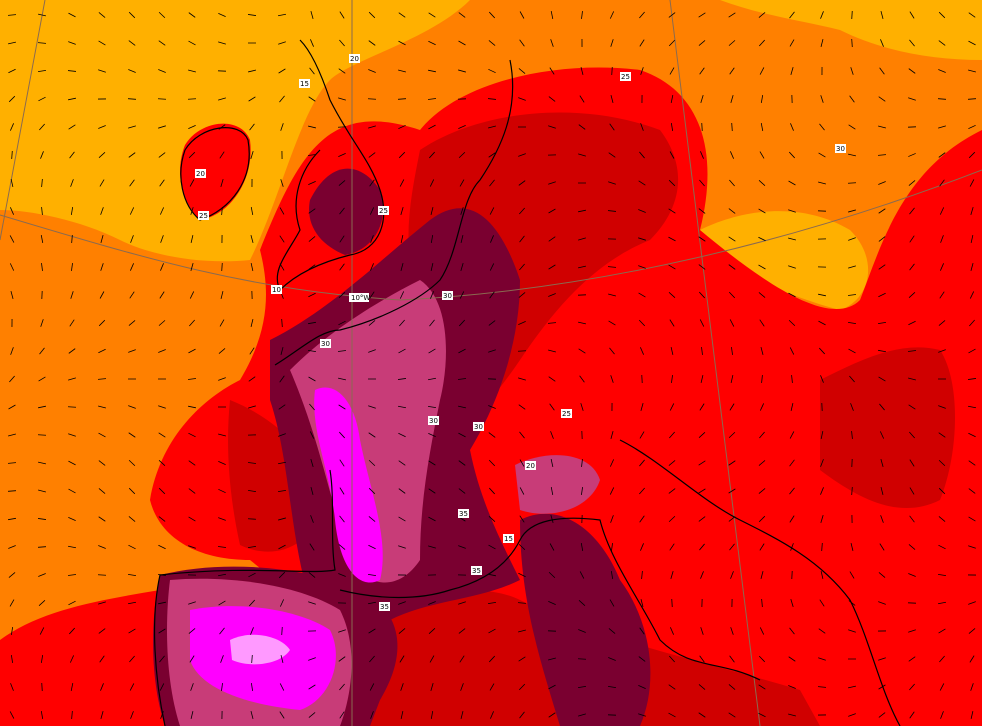 The height and width of the screenshot is (726, 982). I want to click on contour-label: 20, so click(354, 59).